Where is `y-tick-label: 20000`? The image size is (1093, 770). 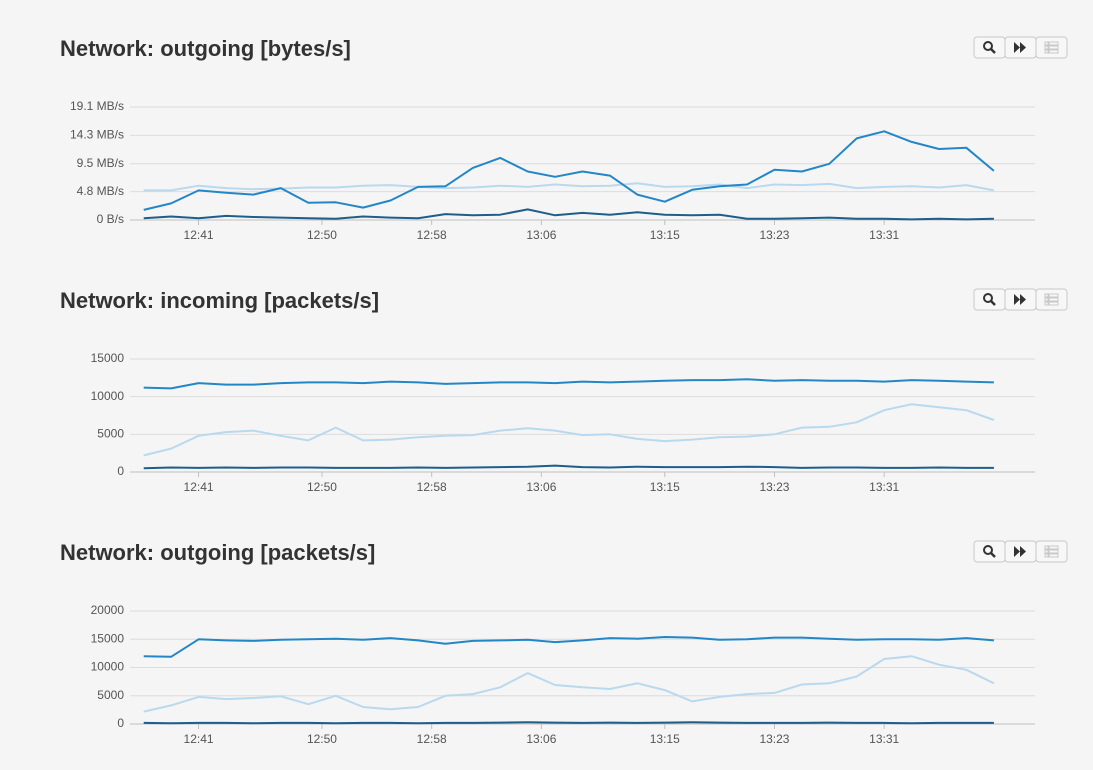 y-tick-label: 20000 is located at coordinates (108, 610).